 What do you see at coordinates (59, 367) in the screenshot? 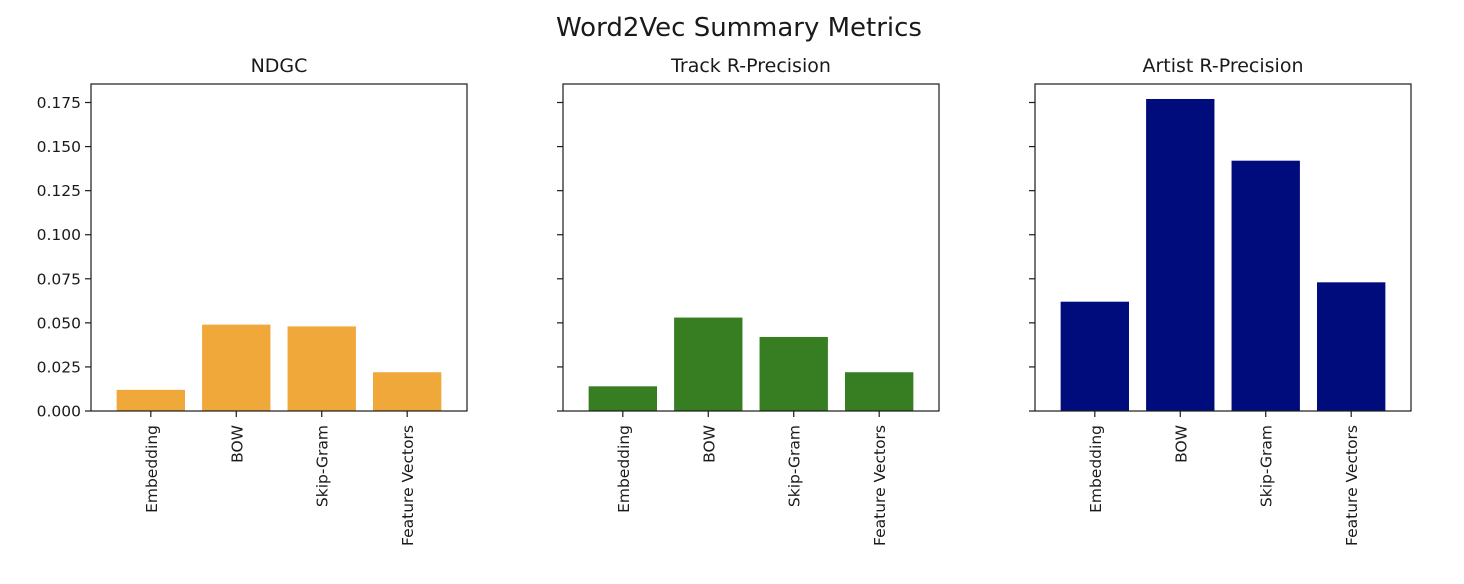
I see `y-tick-label: 0.025` at bounding box center [59, 367].